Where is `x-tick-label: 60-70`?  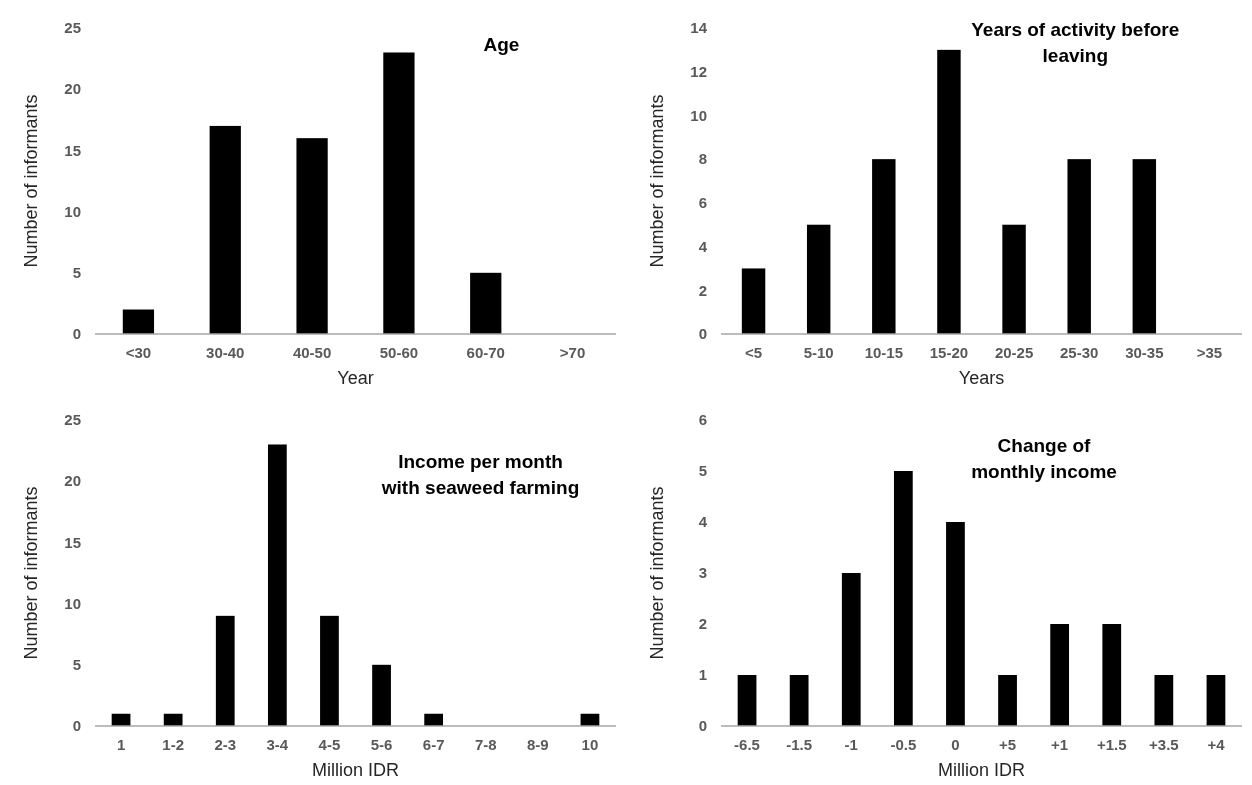 x-tick-label: 60-70 is located at coordinates (485, 352).